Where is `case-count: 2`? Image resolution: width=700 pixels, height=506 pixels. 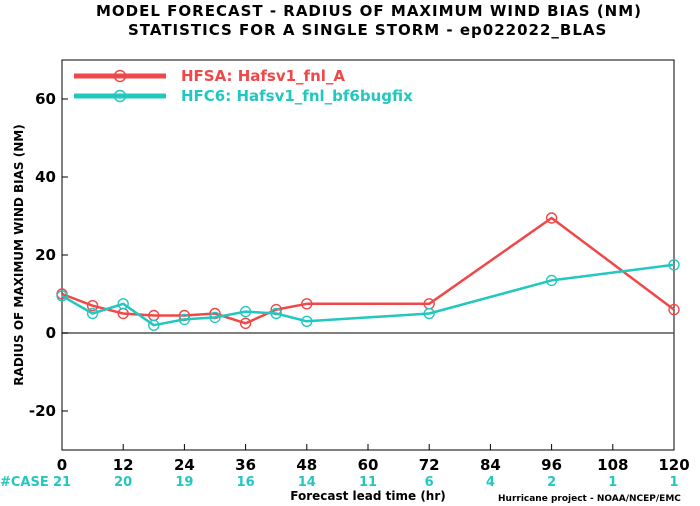
case-count: 2 is located at coordinates (551, 482).